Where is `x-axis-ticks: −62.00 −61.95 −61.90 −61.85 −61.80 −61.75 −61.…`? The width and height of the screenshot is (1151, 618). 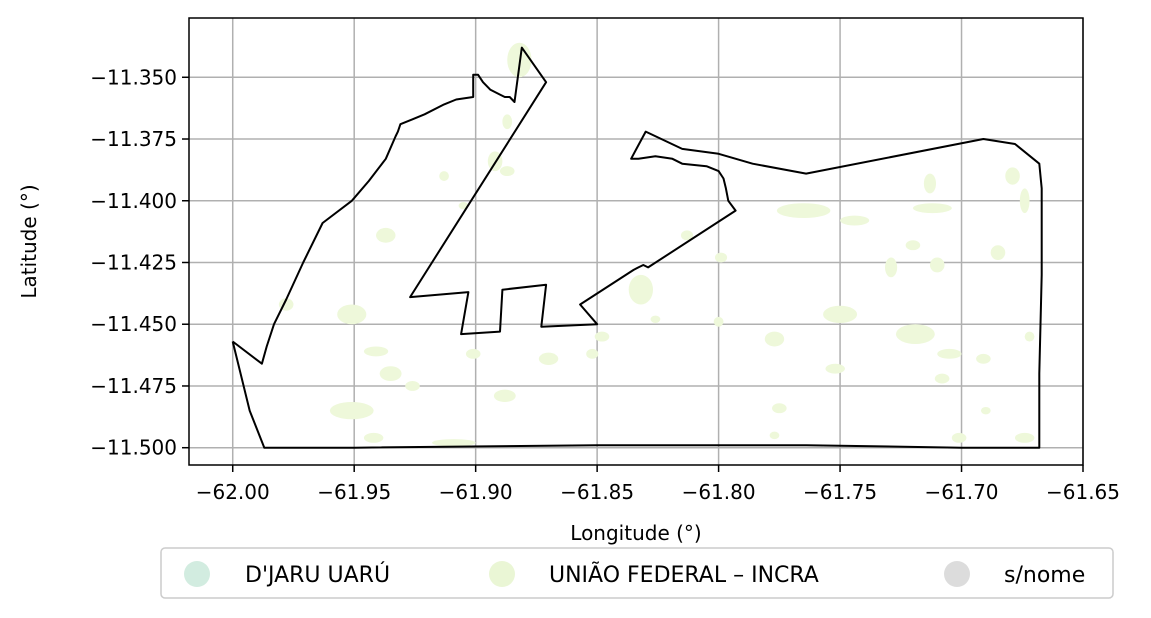 x-axis-ticks: −62.00 −61.95 −61.90 −61.85 −61.80 −61.75 −61.… is located at coordinates (658, 484).